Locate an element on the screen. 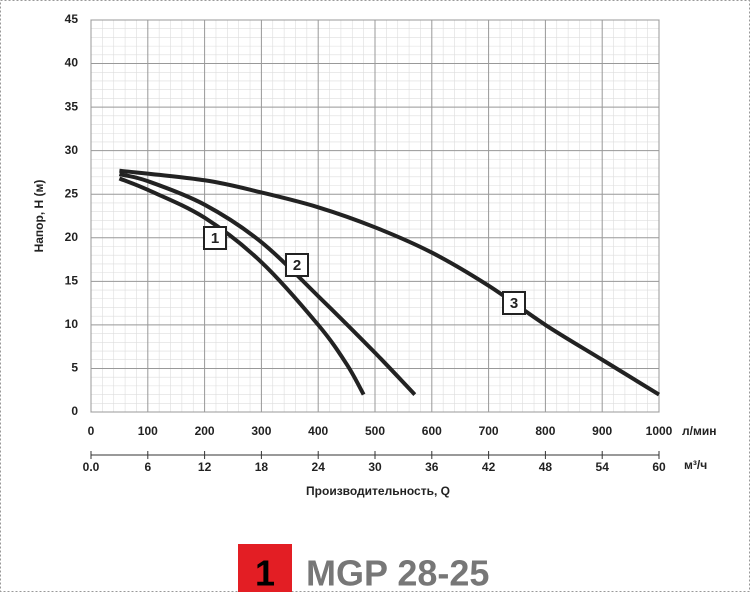 Image resolution: width=750 pixels, height=592 pixels. x2-tick-label: 18 is located at coordinates (262, 467).